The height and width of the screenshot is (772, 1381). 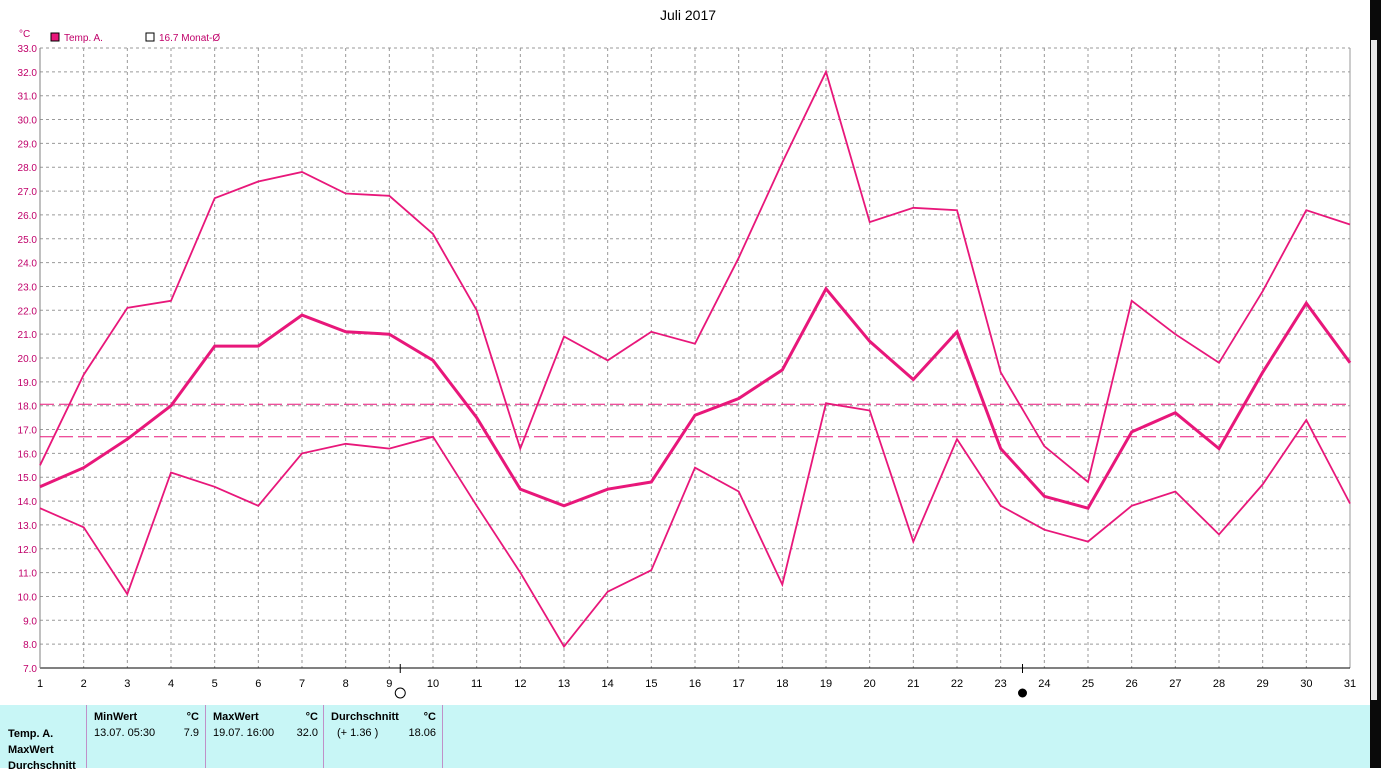 What do you see at coordinates (30, 645) in the screenshot?
I see `y-tick-label: 8.0` at bounding box center [30, 645].